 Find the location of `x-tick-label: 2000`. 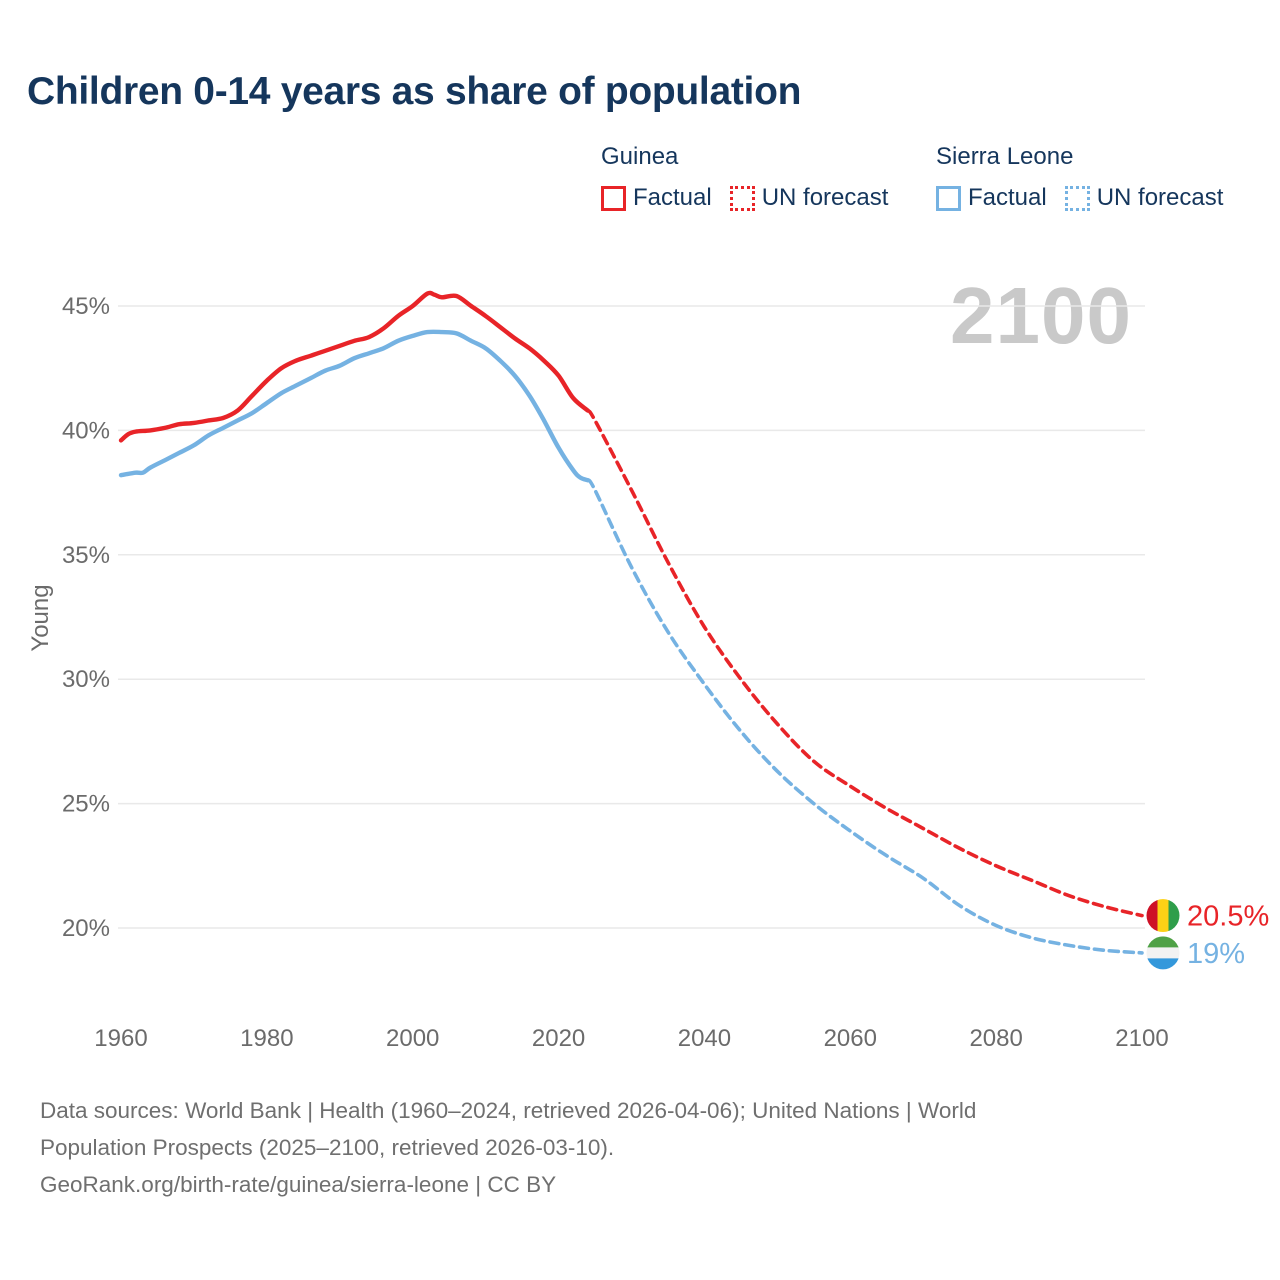

x-tick-label: 2000 is located at coordinates (412, 1038).